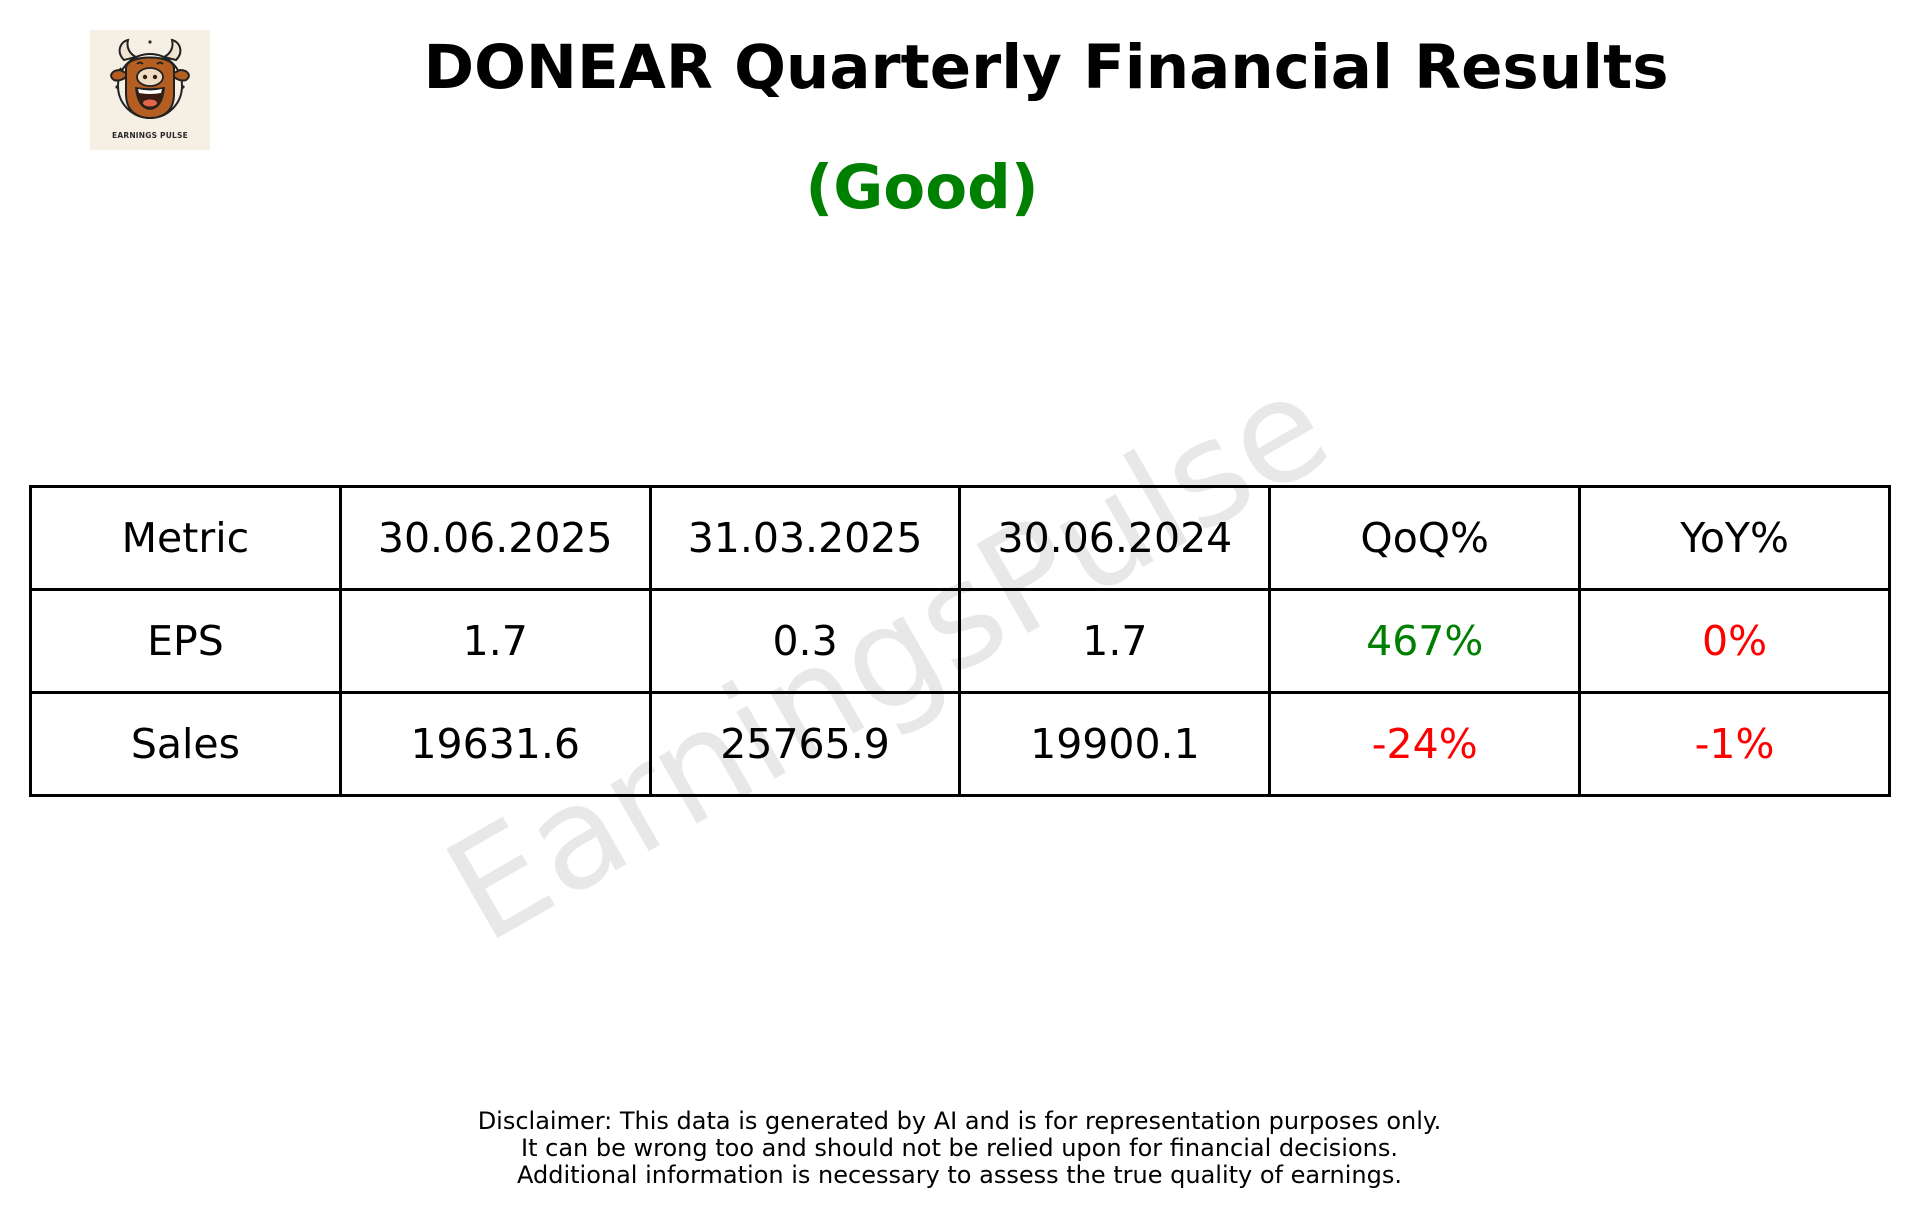 The height and width of the screenshot is (1220, 1919). Describe the element at coordinates (495, 538) in the screenshot. I see `column-header-current-quarter: 30.06.2025` at that location.